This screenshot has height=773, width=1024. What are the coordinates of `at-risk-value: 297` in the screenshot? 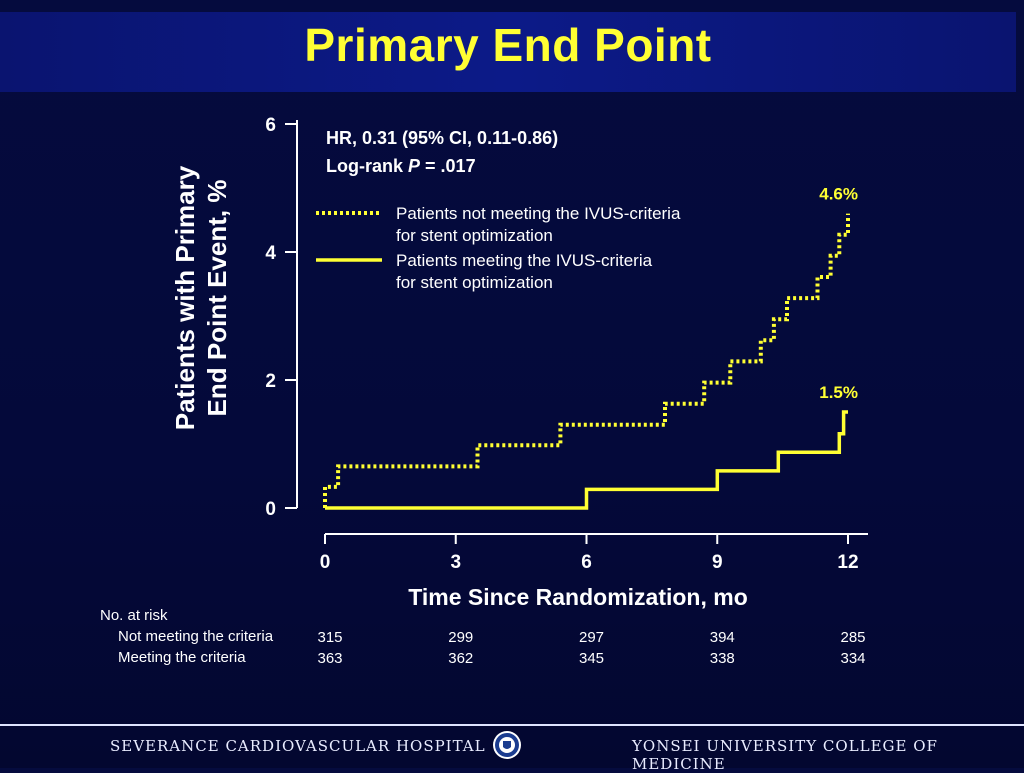 It's located at (591, 637).